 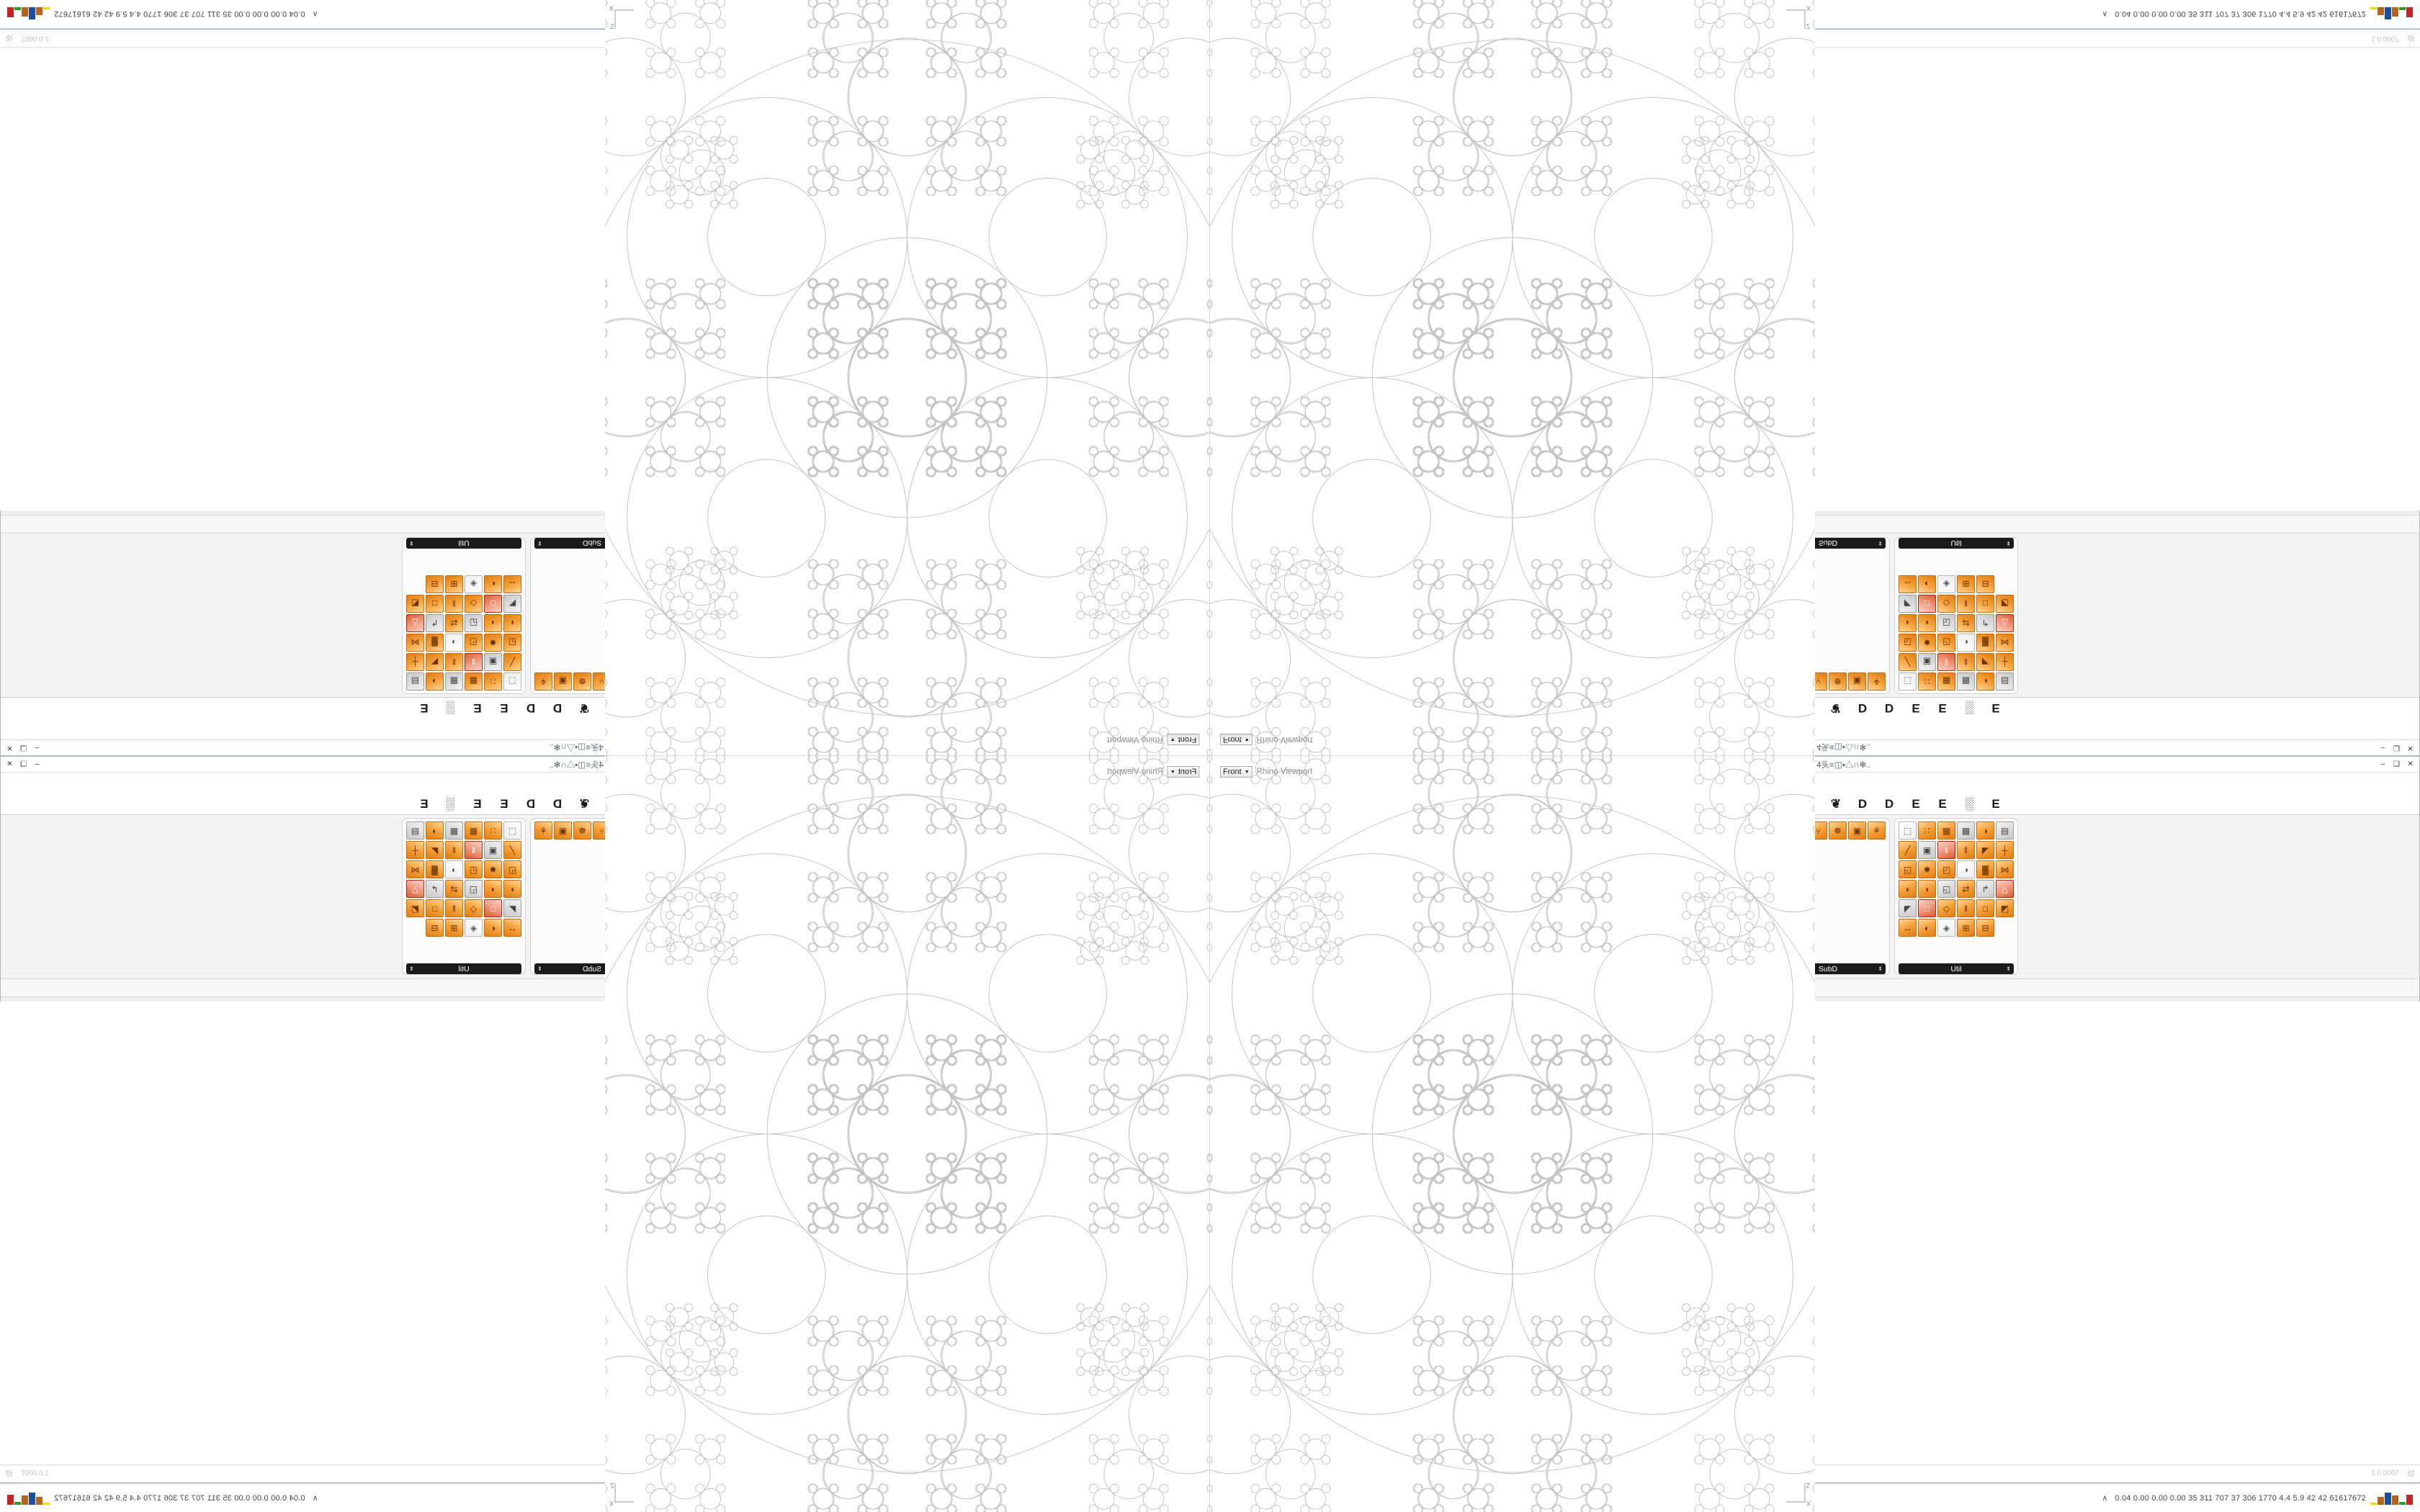 I want to click on rhino-viewport-bottom-right: X Z Front ▼ Rhino Viewport, so click(x=1512, y=1134).